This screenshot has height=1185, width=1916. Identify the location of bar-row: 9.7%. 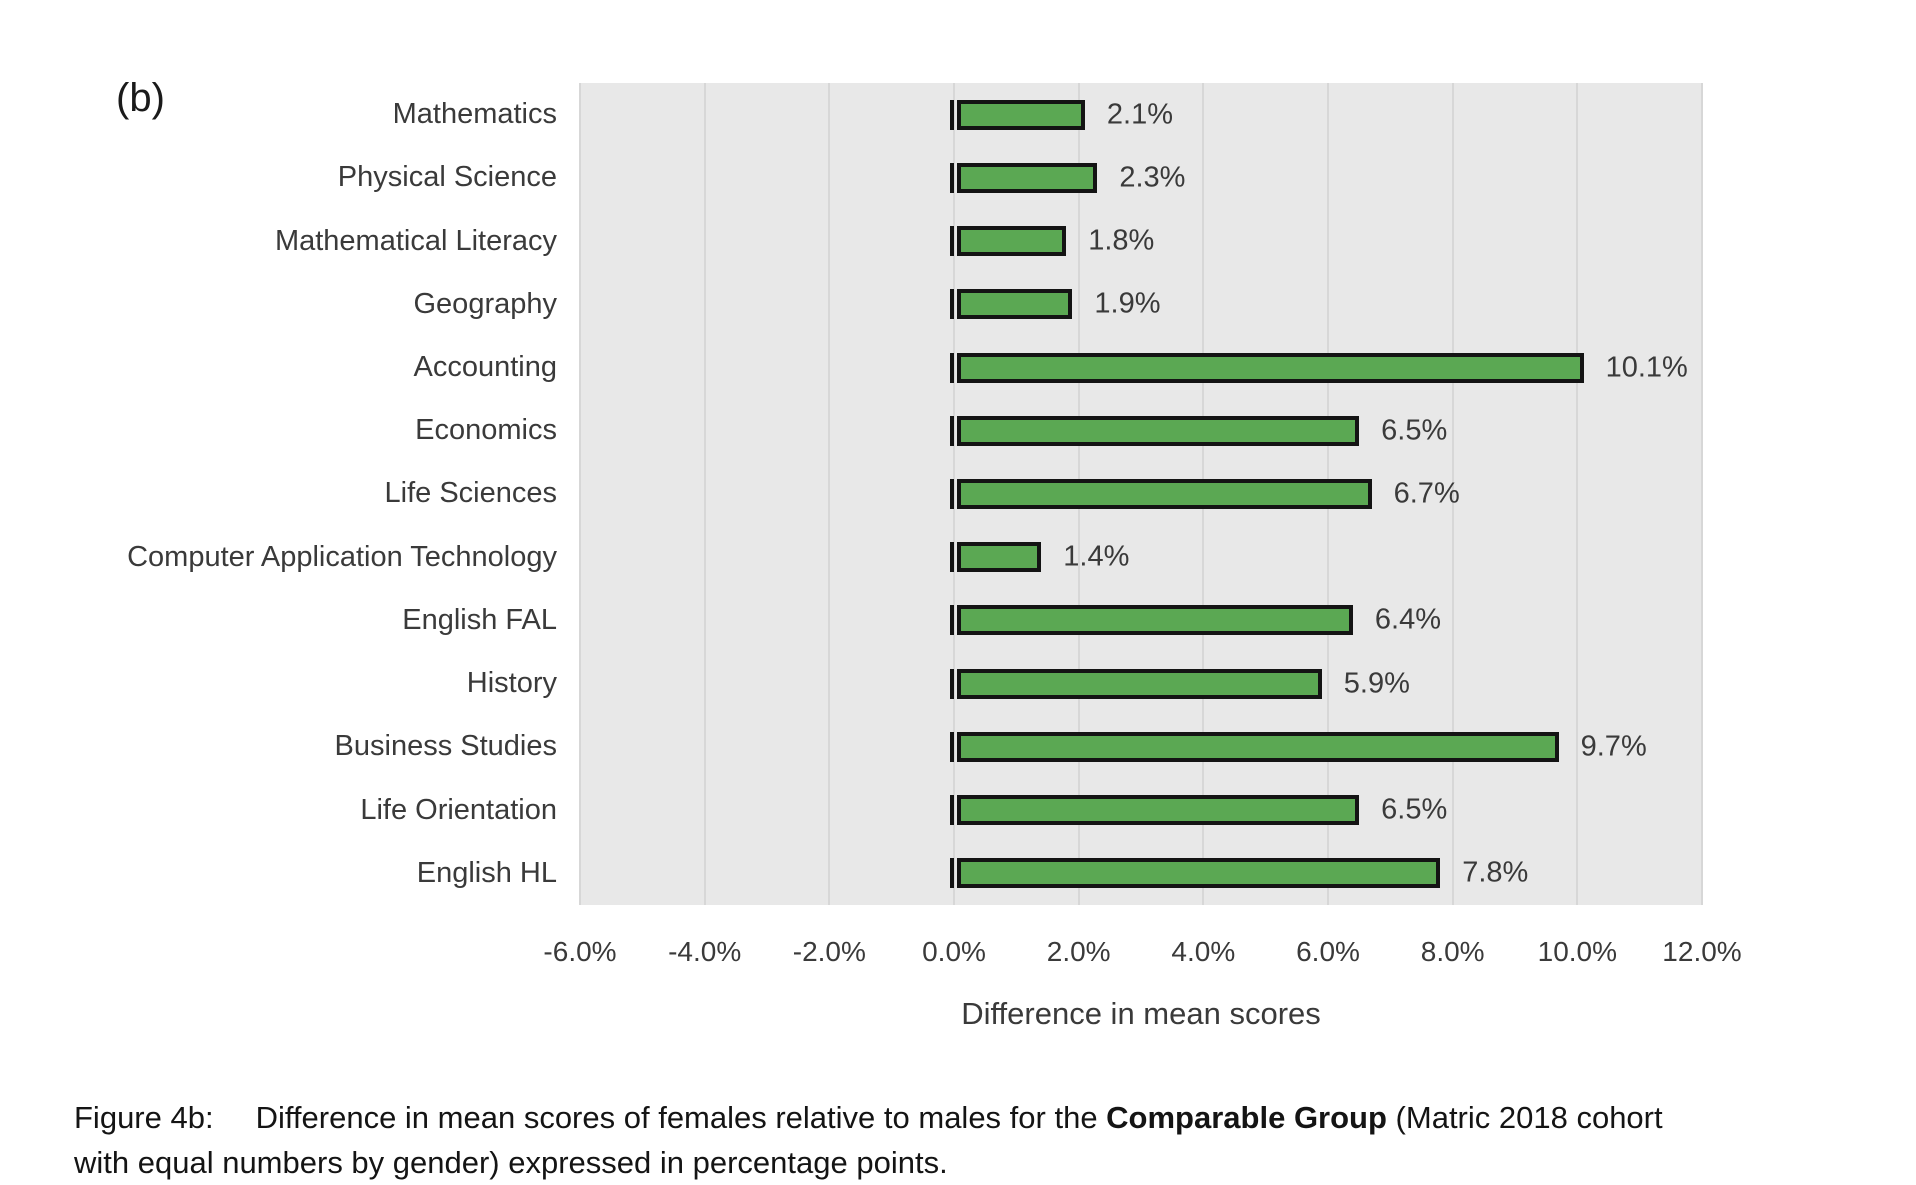
(1141, 746).